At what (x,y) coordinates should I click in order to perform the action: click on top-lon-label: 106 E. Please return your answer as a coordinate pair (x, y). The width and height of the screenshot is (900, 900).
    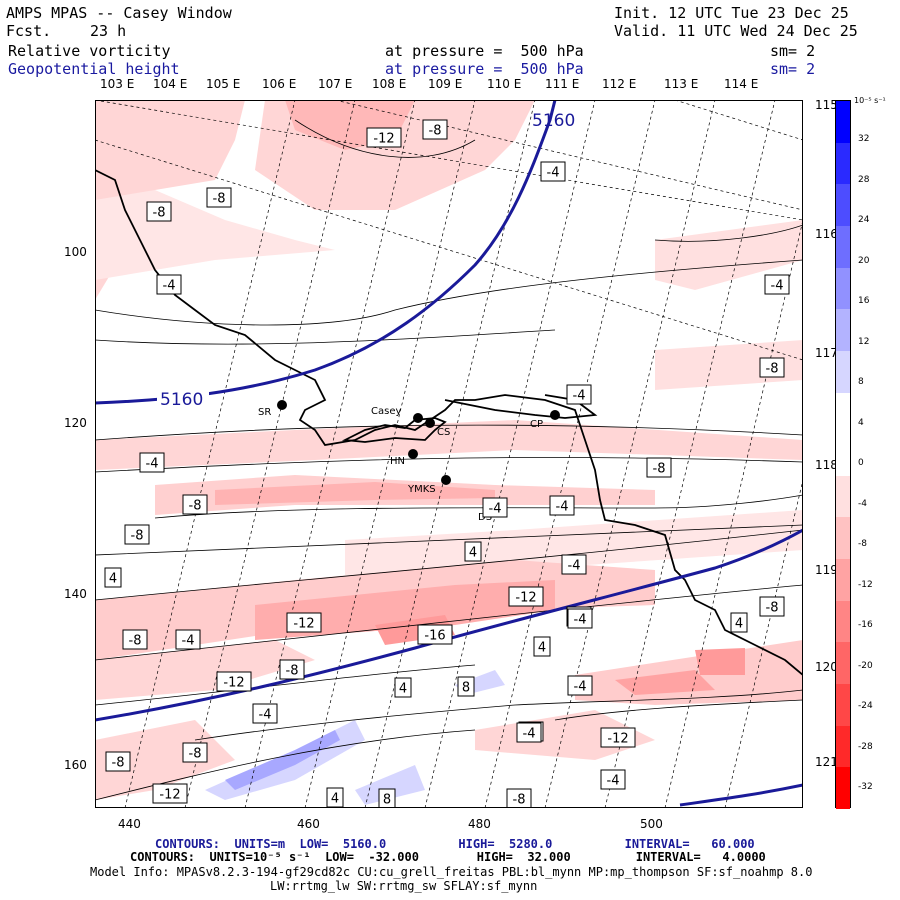
    Looking at the image, I should click on (279, 84).